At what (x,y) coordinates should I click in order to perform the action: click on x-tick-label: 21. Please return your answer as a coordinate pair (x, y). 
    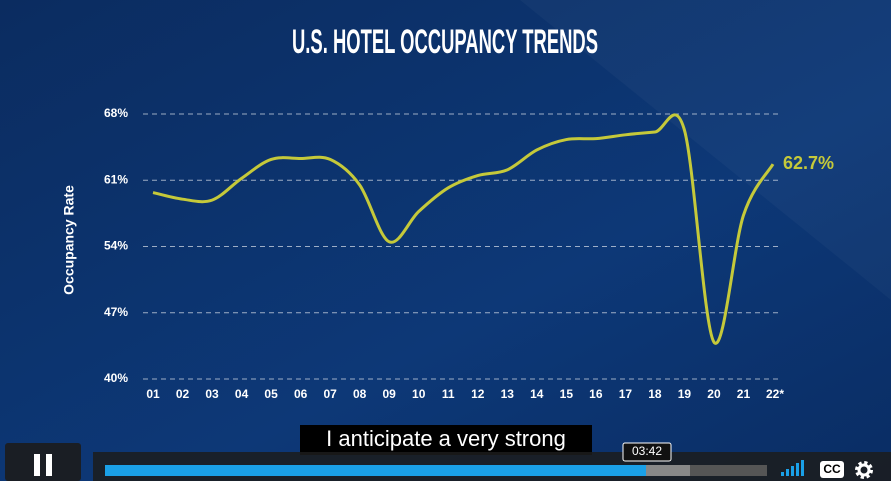
    Looking at the image, I should click on (744, 394).